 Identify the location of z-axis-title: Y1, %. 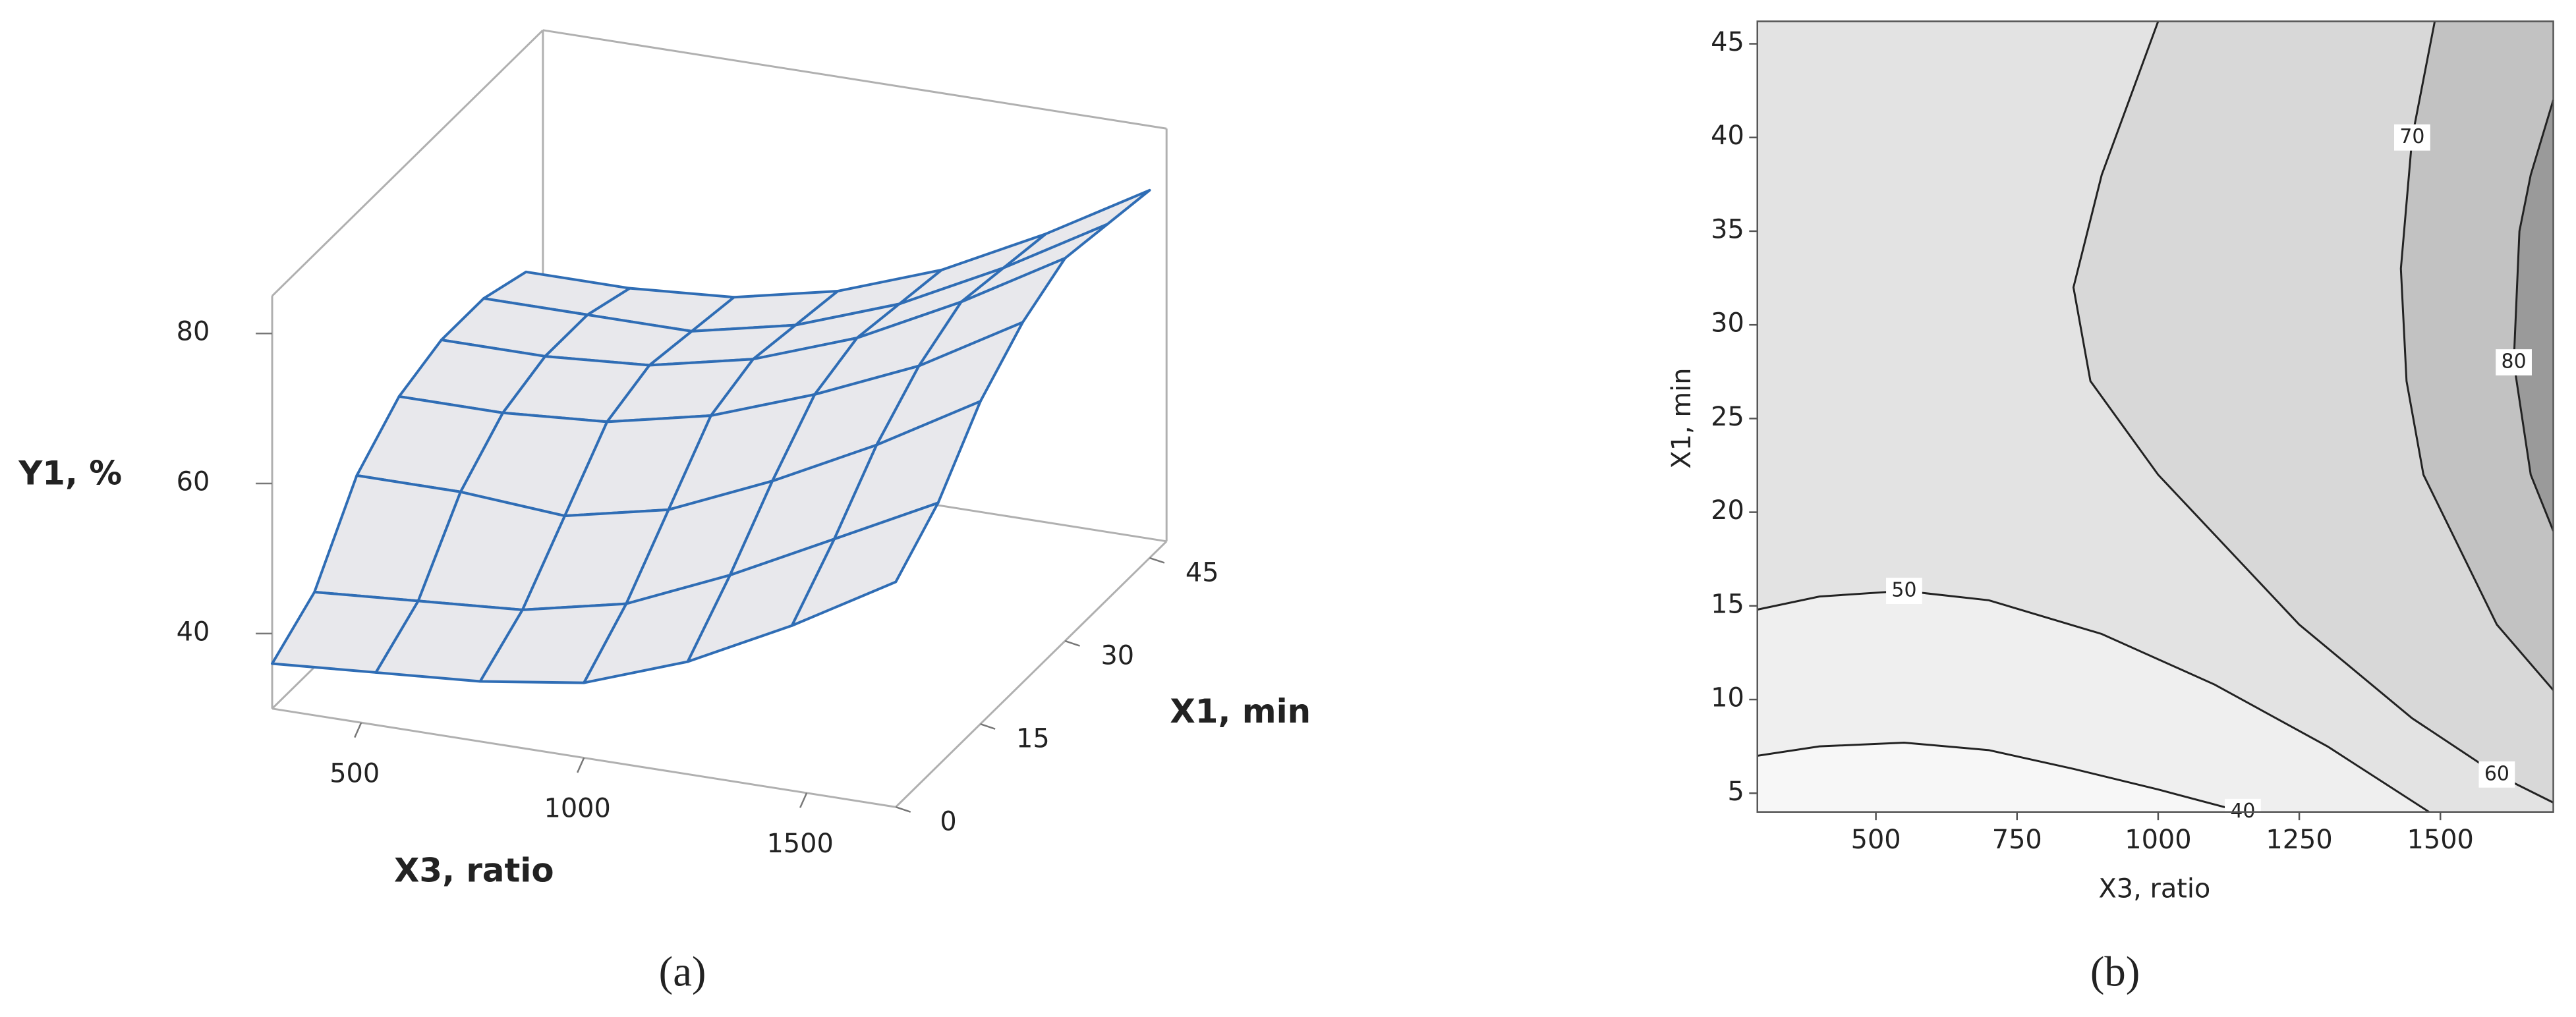
(70, 473).